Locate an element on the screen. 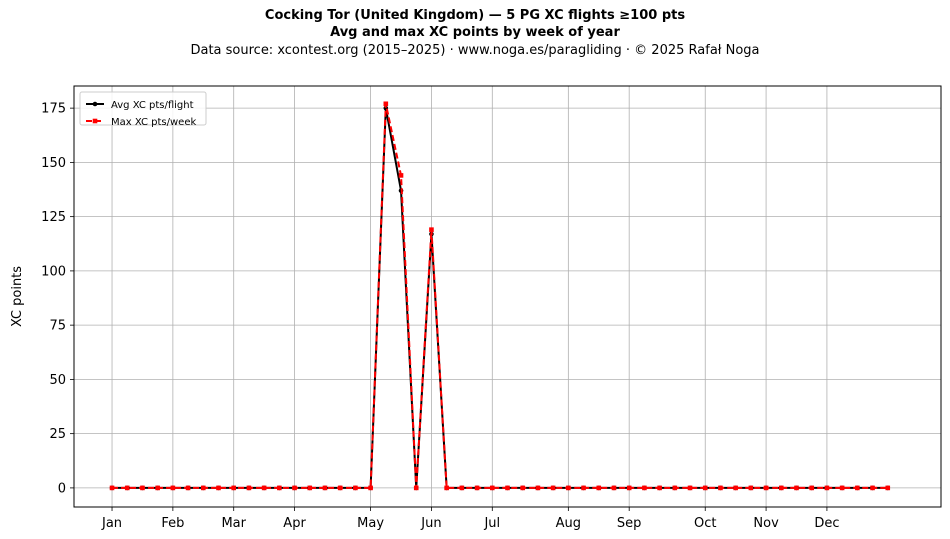 Image resolution: width=950 pixels, height=539 pixels. y-tick-label: 125 is located at coordinates (53, 217).